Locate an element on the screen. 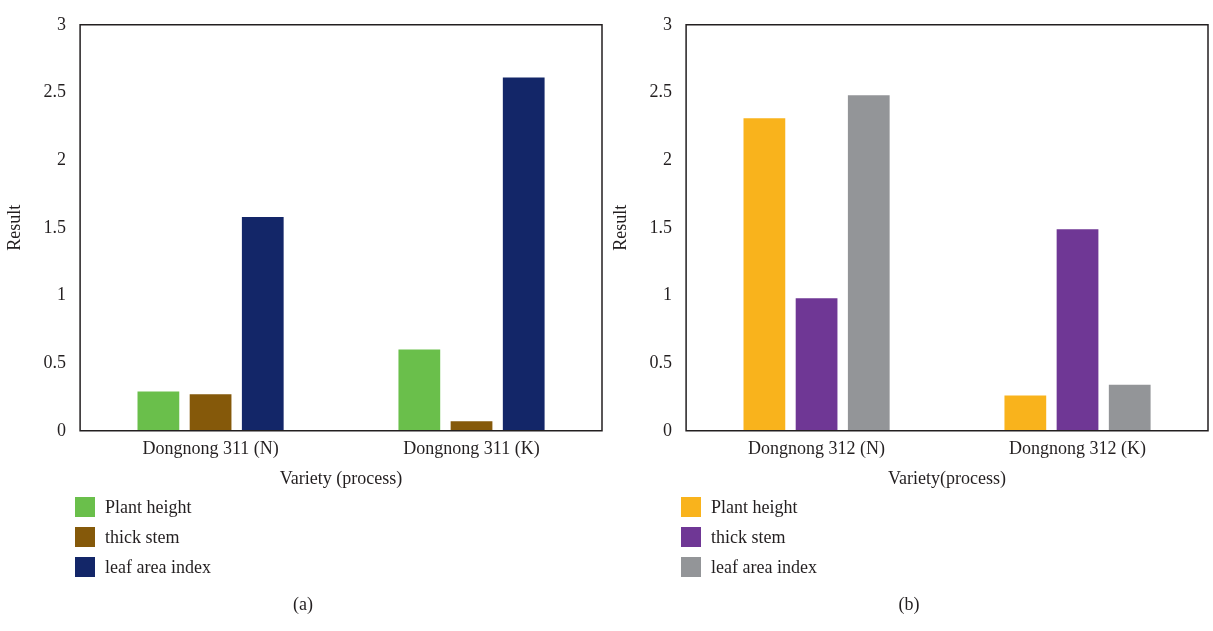  text: (b) is located at coordinates (909, 604).